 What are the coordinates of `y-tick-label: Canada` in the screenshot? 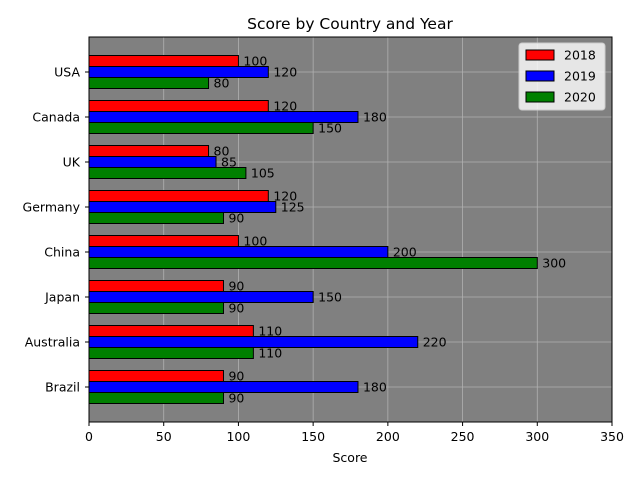 It's located at (56, 117).